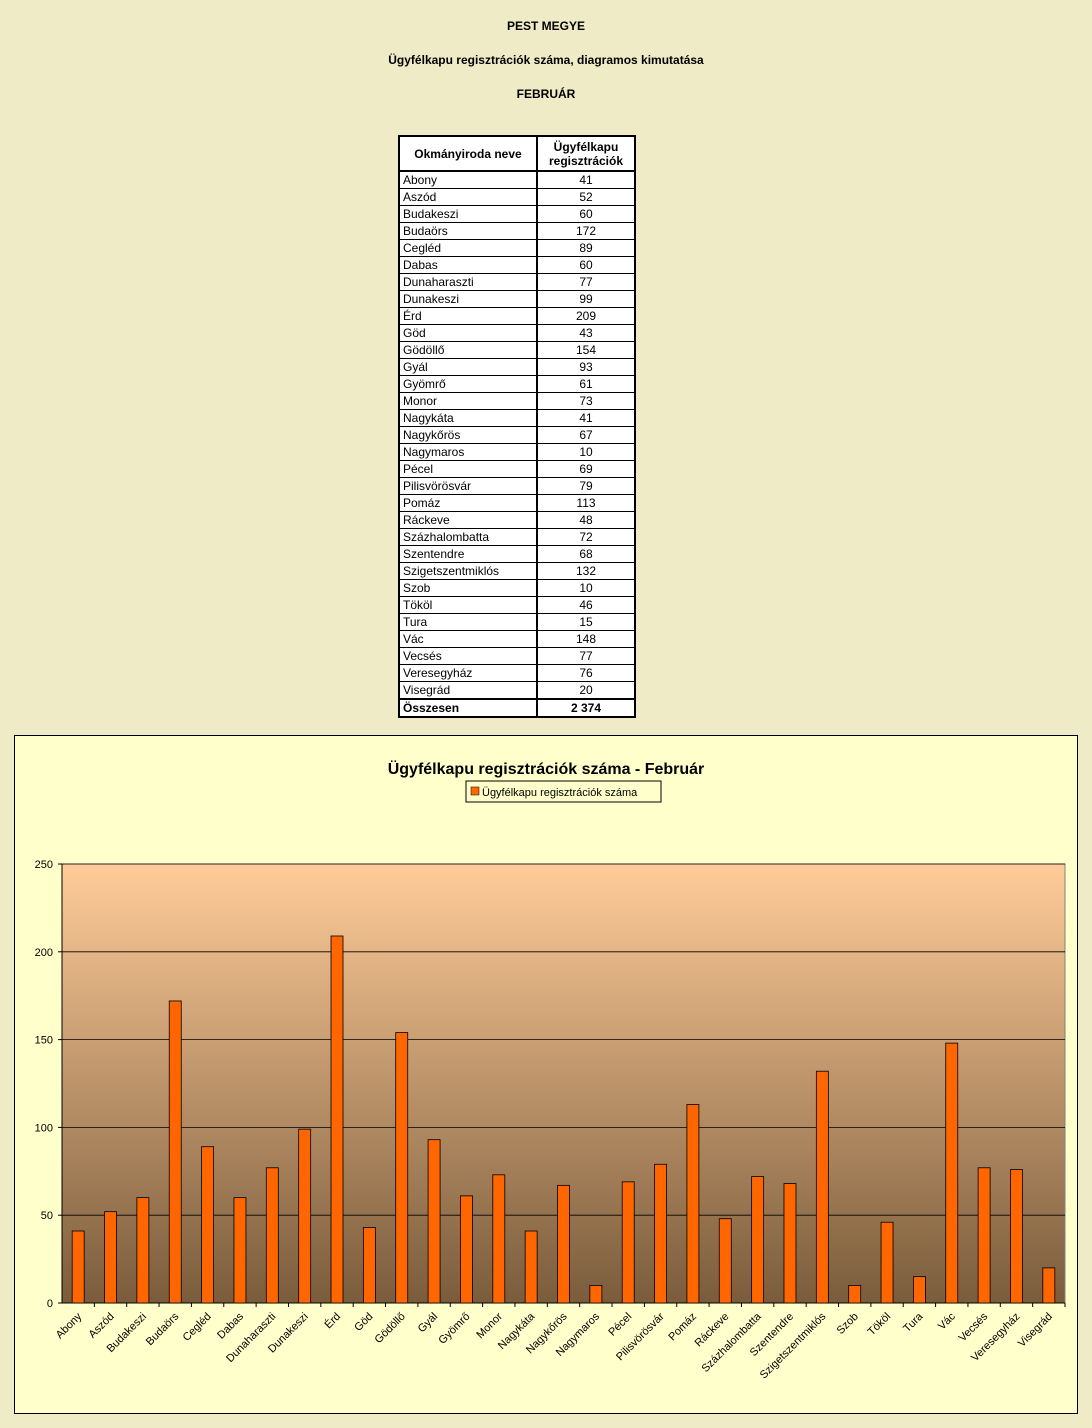  What do you see at coordinates (454, 1329) in the screenshot?
I see `x-tick-label: Gyömrő` at bounding box center [454, 1329].